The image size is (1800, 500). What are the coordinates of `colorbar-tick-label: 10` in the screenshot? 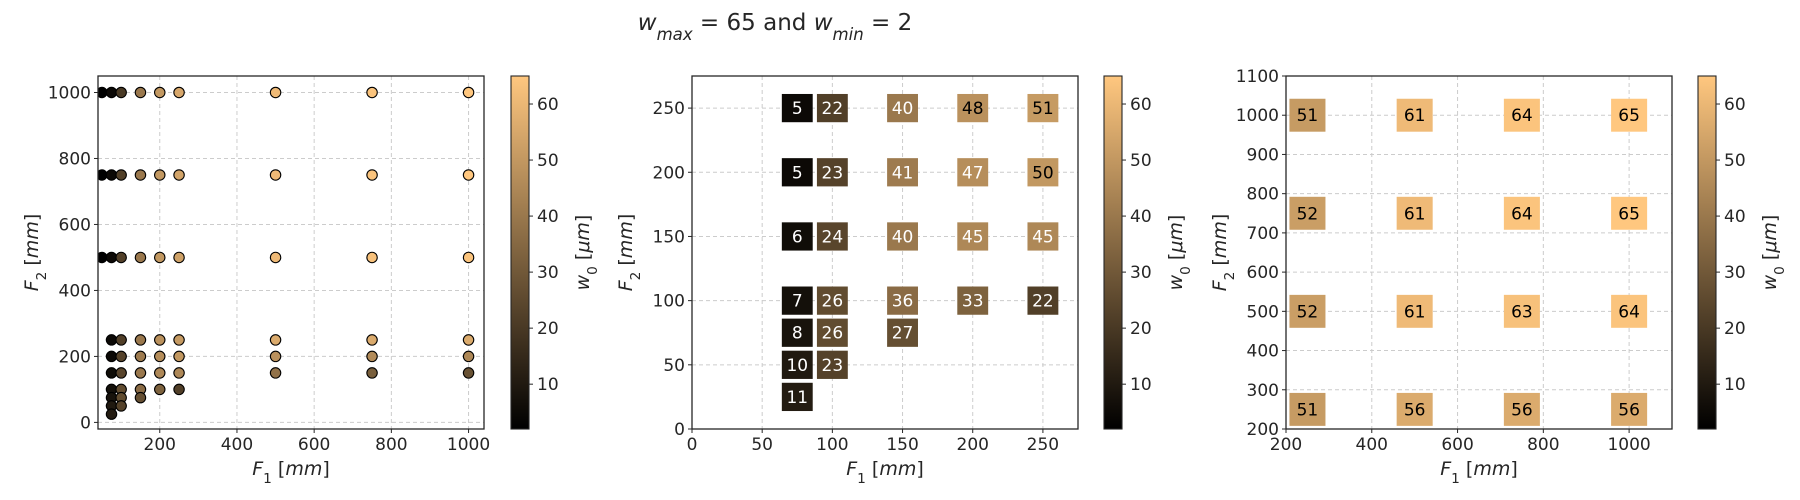 It's located at (548, 385).